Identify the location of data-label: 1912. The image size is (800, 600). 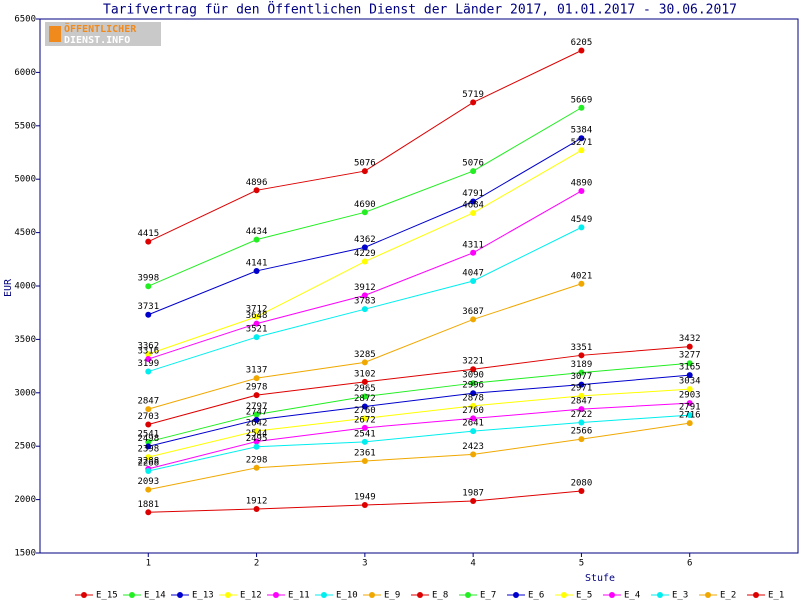
(257, 501).